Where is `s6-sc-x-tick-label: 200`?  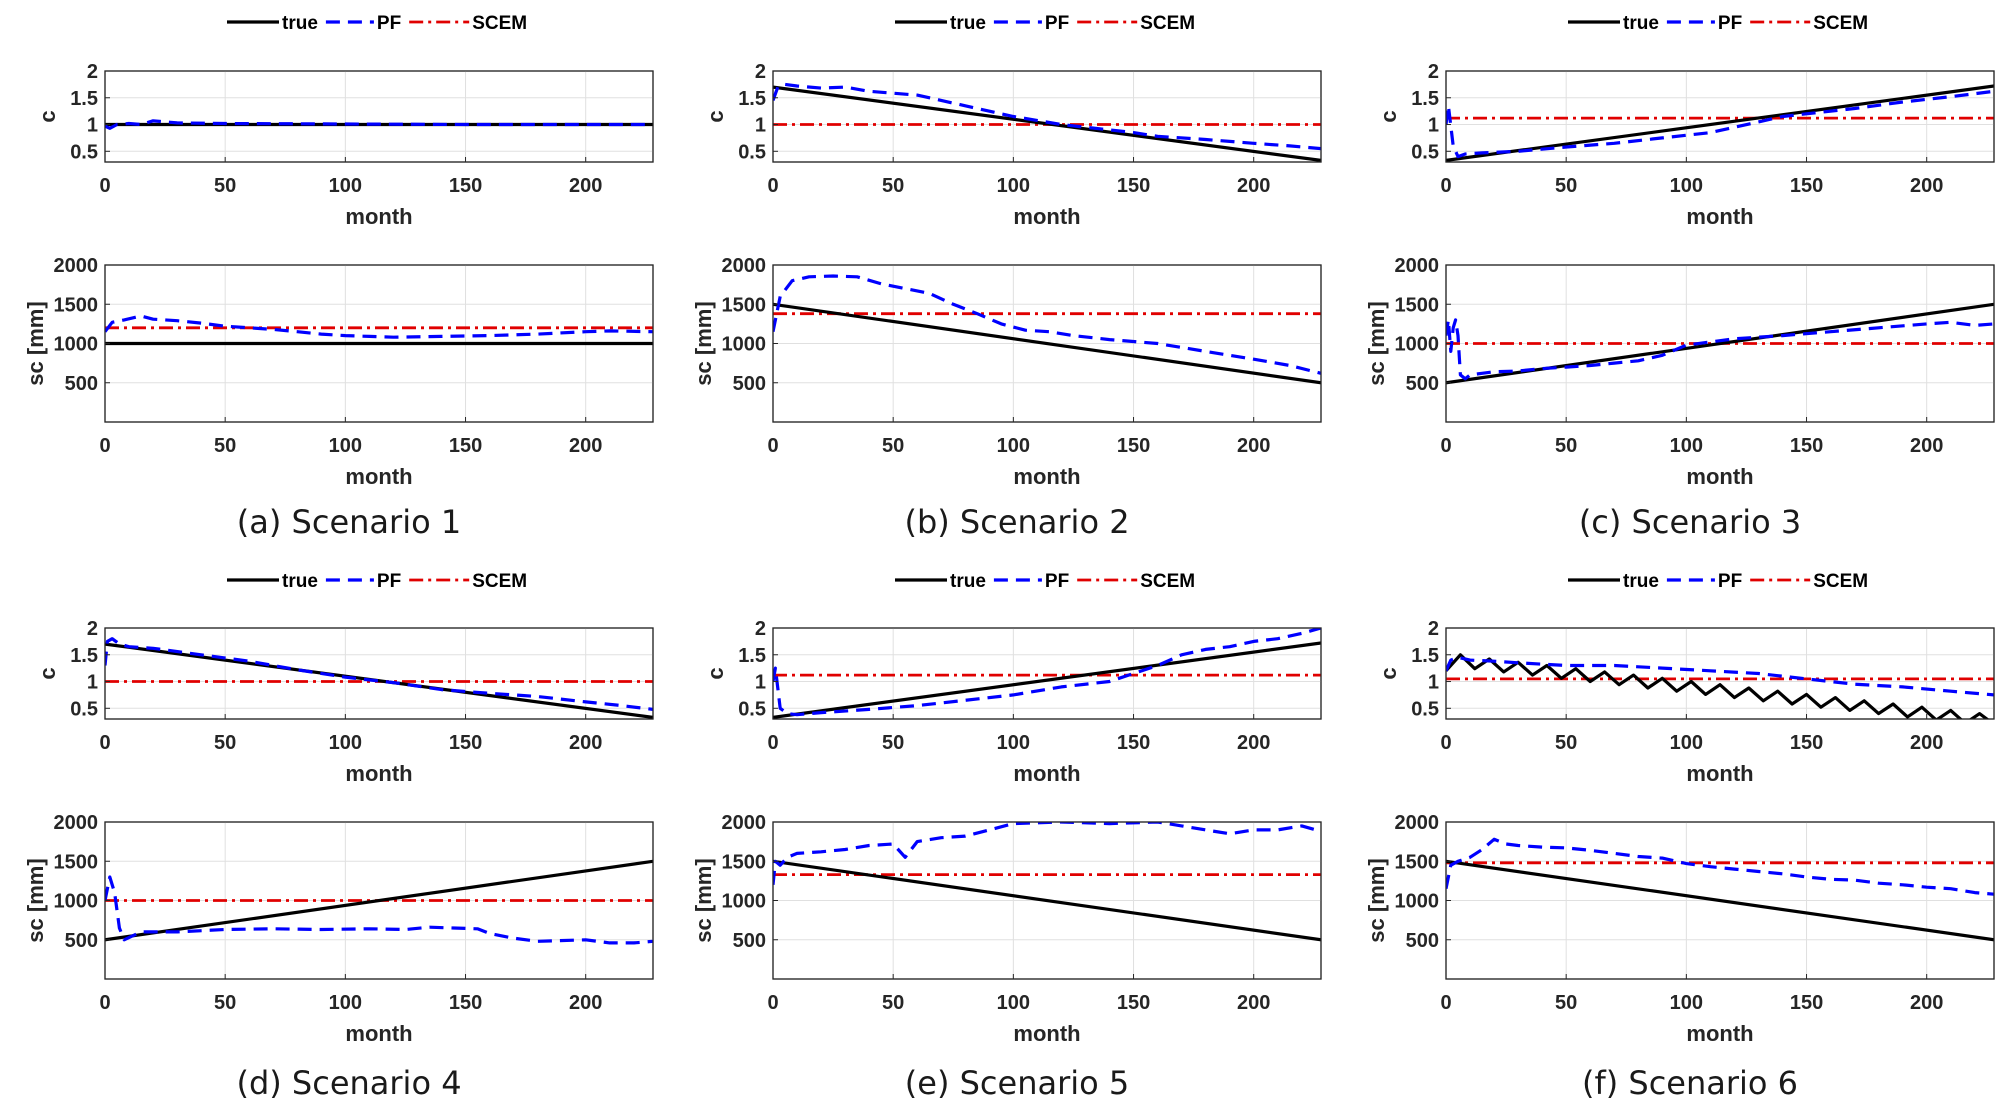 s6-sc-x-tick-label: 200 is located at coordinates (1926, 1003).